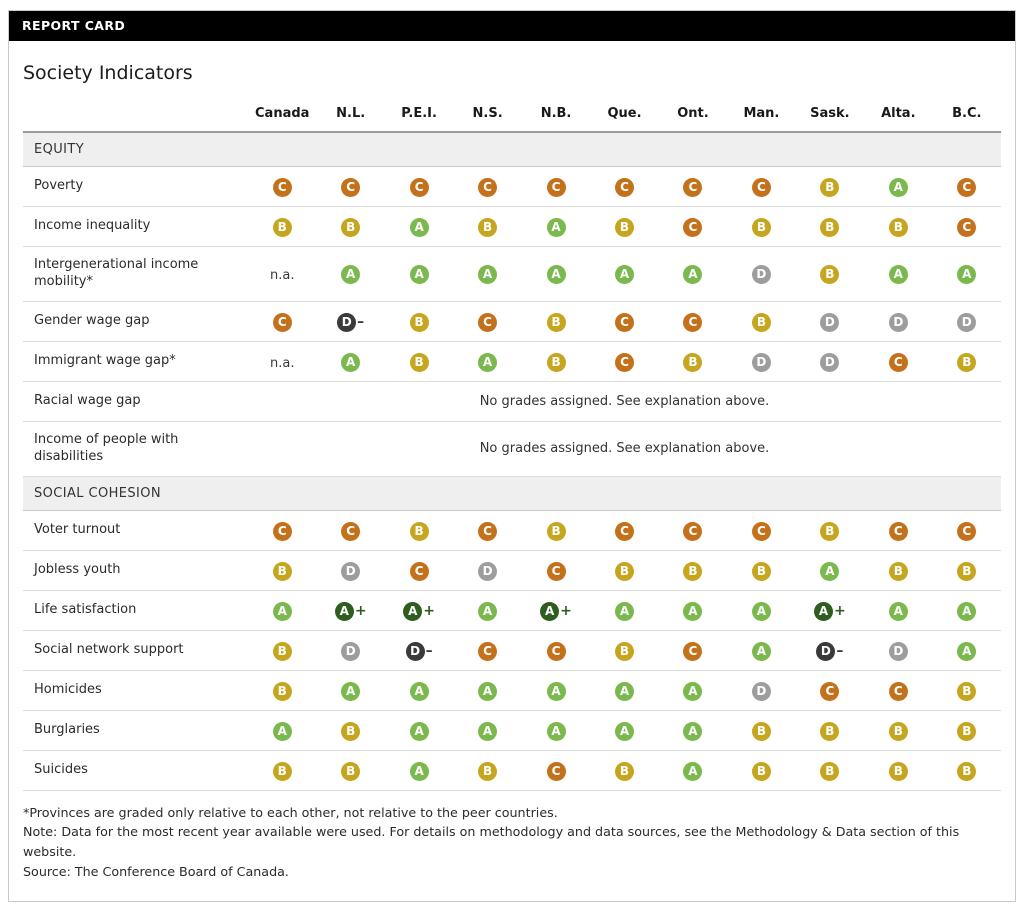 The height and width of the screenshot is (911, 1024). I want to click on na-value: n.a., so click(282, 276).